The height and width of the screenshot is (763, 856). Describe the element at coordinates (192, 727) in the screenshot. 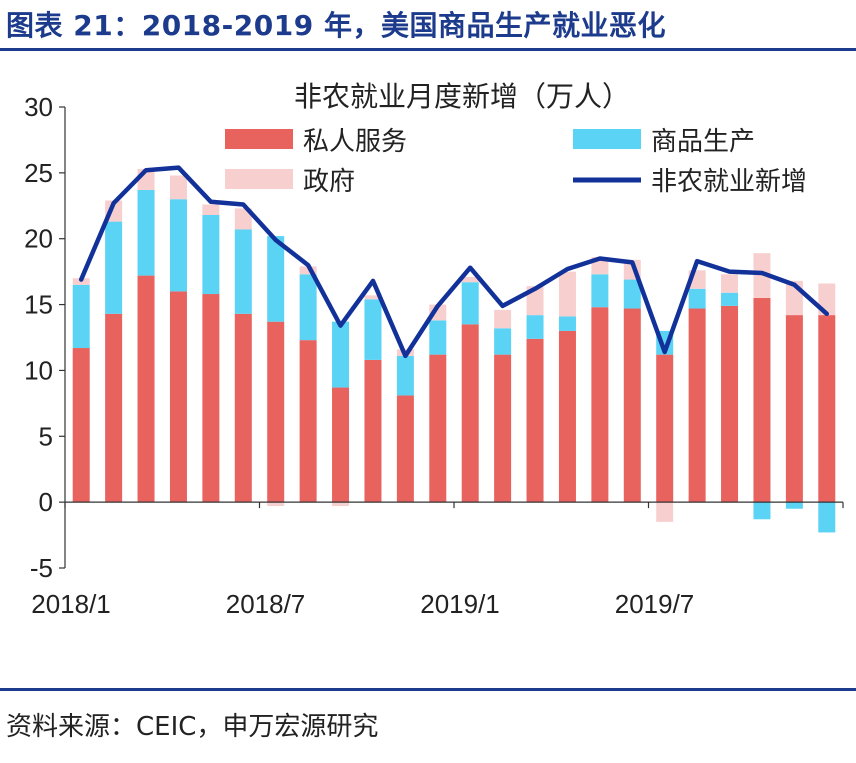

I see `source-note: 资料来源：CEIC，申万宏源研究` at that location.